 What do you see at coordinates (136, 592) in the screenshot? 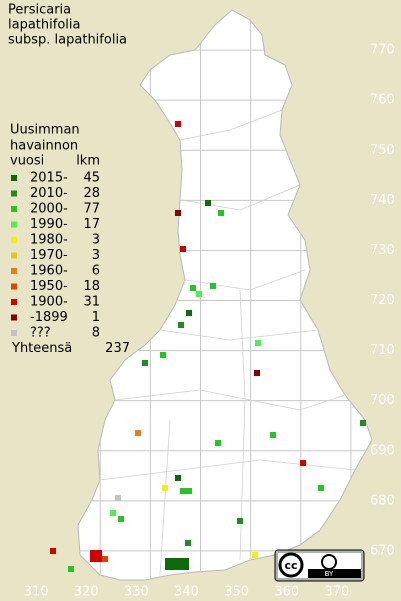
I see `x-tick-label: 330` at bounding box center [136, 592].